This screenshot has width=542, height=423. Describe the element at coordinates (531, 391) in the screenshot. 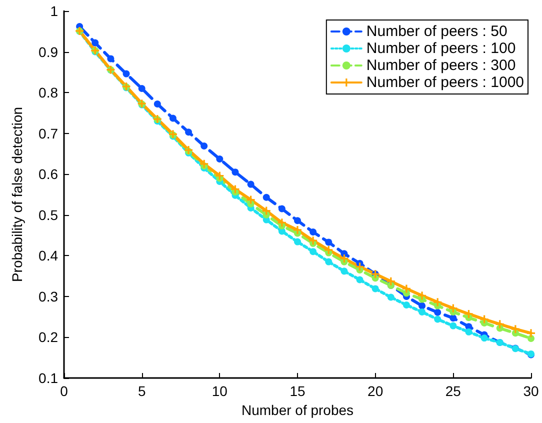

I see `x-tick-label: 30` at that location.